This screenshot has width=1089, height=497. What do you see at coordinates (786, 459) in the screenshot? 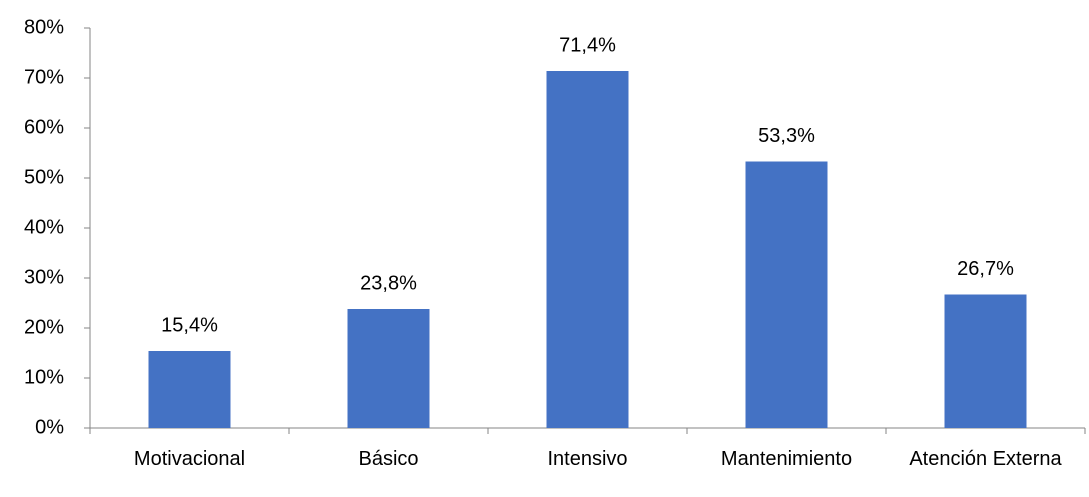
I see `x-tick-label: Mantenimiento` at bounding box center [786, 459].